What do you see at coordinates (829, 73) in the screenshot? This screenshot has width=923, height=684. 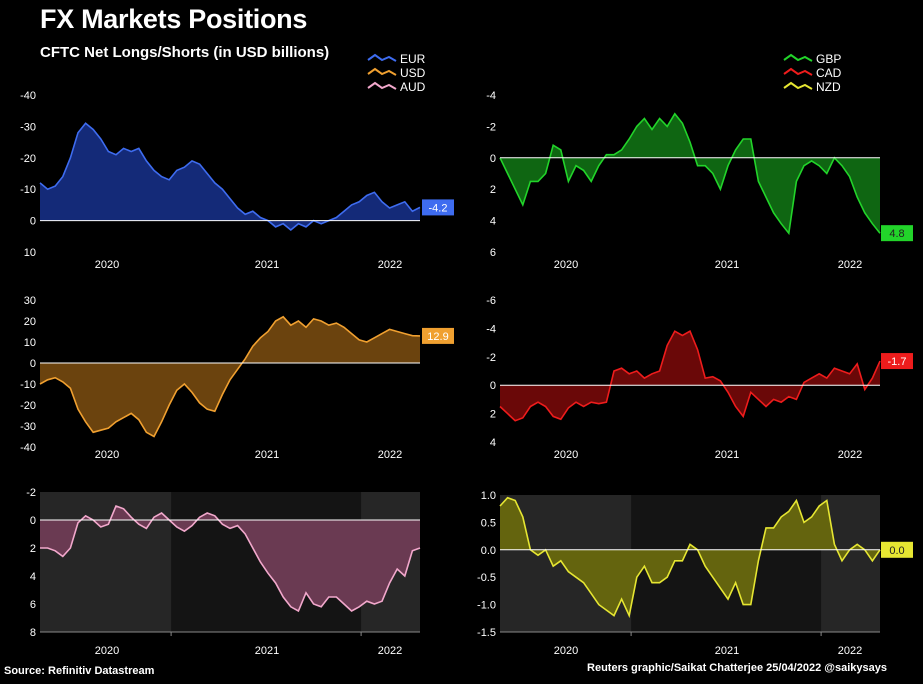 I see `legend-item-cad: CAD` at bounding box center [829, 73].